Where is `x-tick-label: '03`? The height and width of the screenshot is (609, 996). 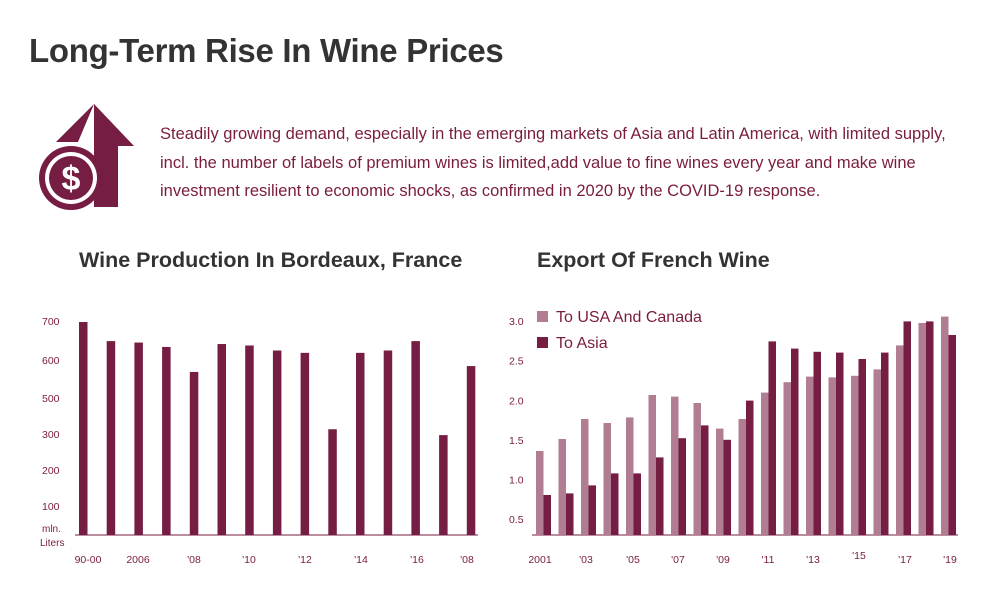
x-tick-label: '03 is located at coordinates (586, 560).